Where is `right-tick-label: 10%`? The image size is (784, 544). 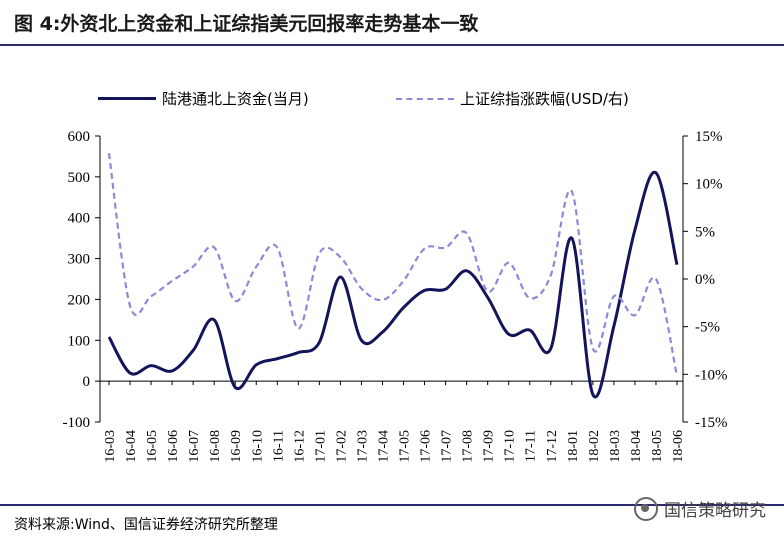
right-tick-label: 10% is located at coordinates (709, 185).